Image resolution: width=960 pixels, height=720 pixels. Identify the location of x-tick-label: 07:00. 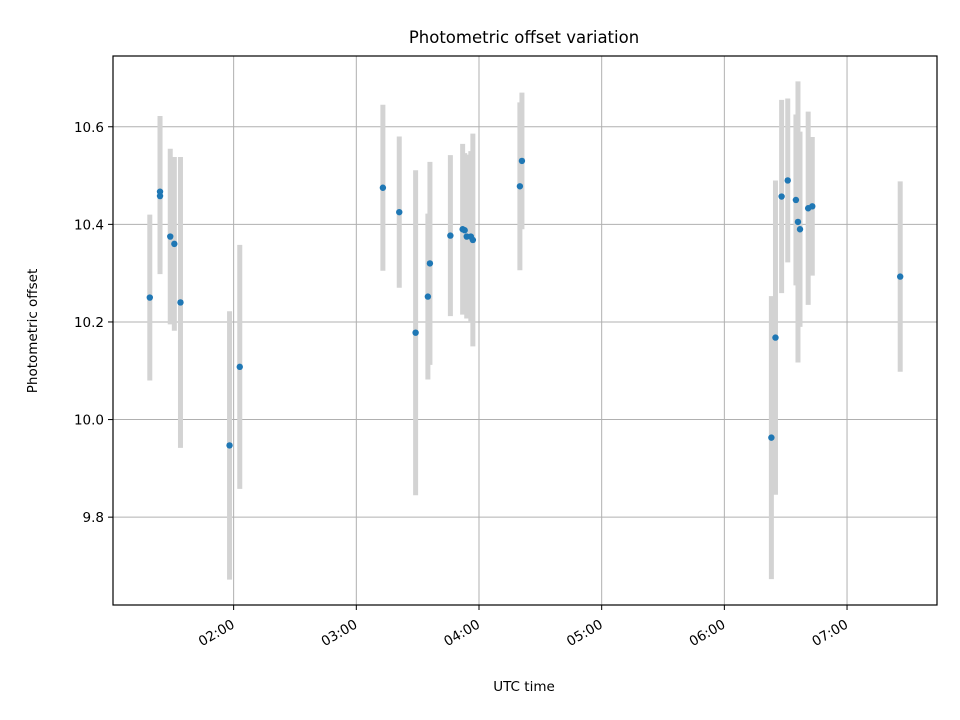
(830, 633).